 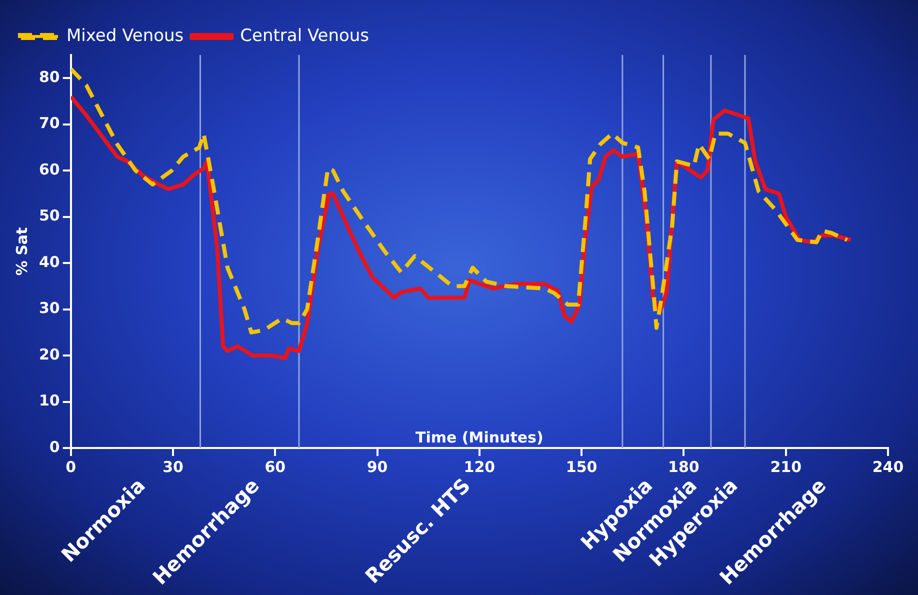 I want to click on y-axis-title: % Sat, so click(x=21, y=251).